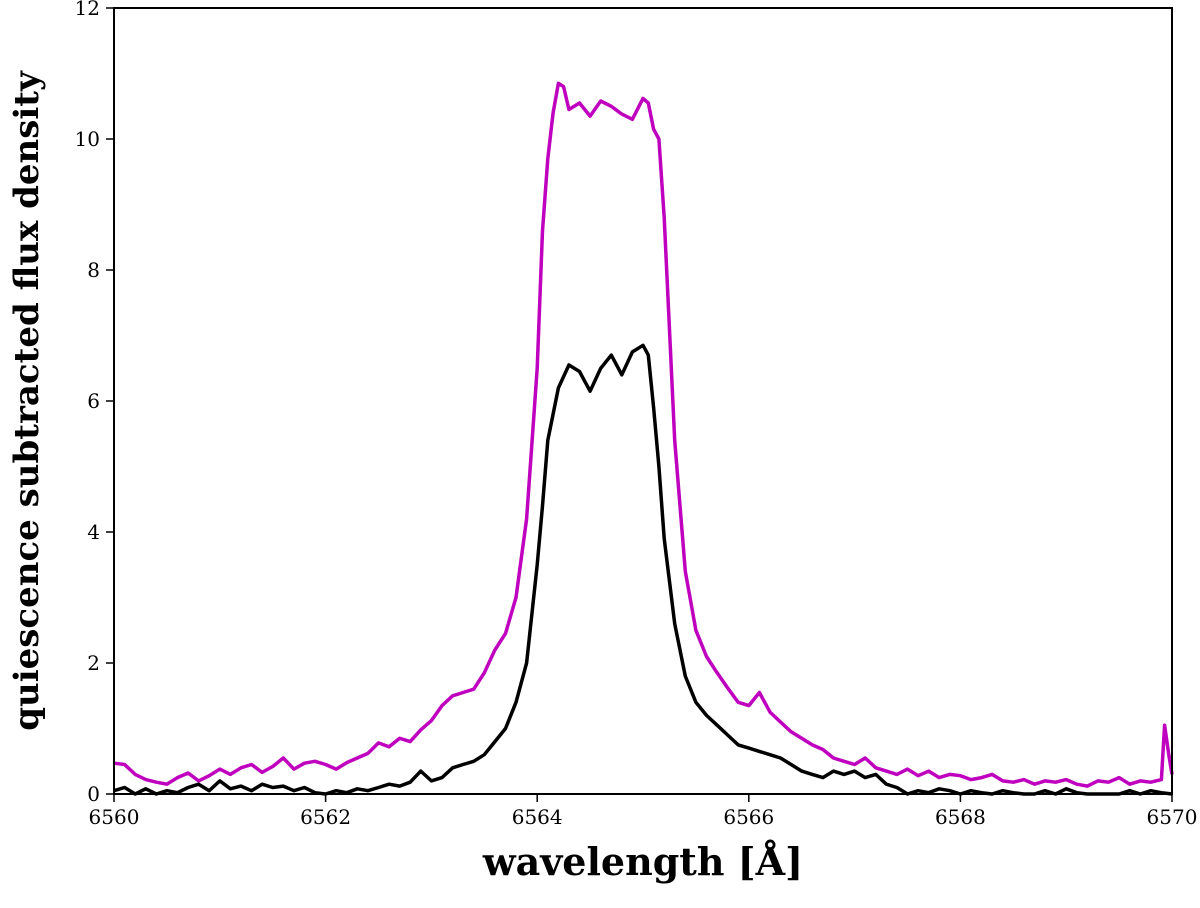 This screenshot has width=1200, height=908. Describe the element at coordinates (93, 401) in the screenshot. I see `y-tick-label: 6` at that location.